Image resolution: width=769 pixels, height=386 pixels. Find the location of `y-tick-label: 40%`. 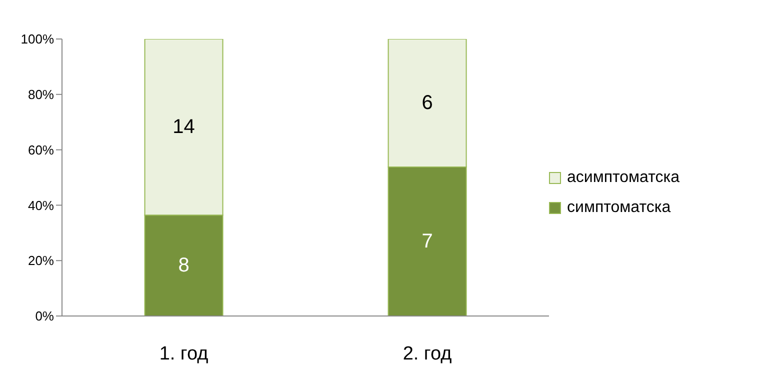

y-tick-label: 40% is located at coordinates (41, 205).